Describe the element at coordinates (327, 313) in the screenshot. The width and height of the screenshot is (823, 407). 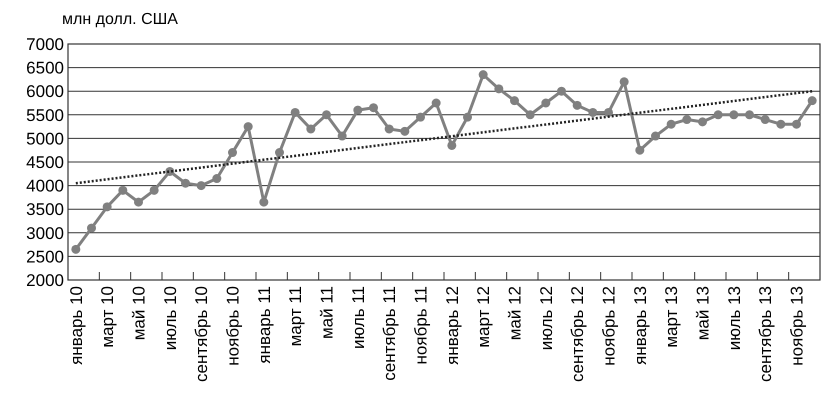
I see `x-tick-label: май 11` at that location.